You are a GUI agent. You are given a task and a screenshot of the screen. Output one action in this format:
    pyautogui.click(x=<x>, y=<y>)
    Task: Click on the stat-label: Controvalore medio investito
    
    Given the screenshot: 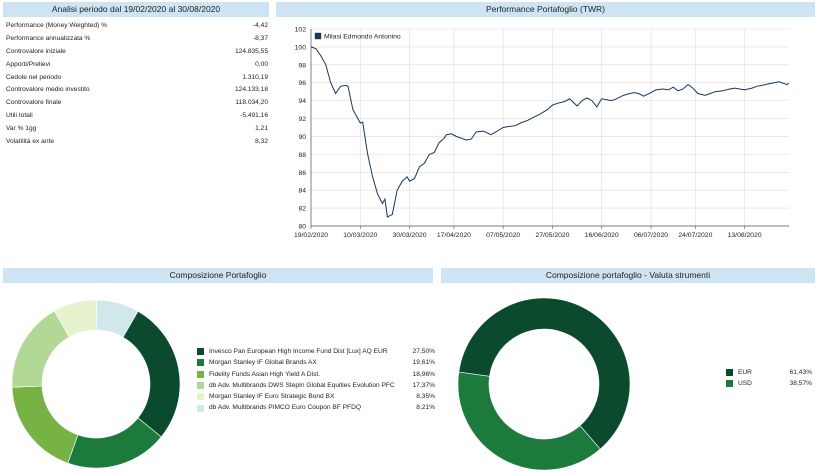 What is the action you would take?
    pyautogui.click(x=48, y=90)
    